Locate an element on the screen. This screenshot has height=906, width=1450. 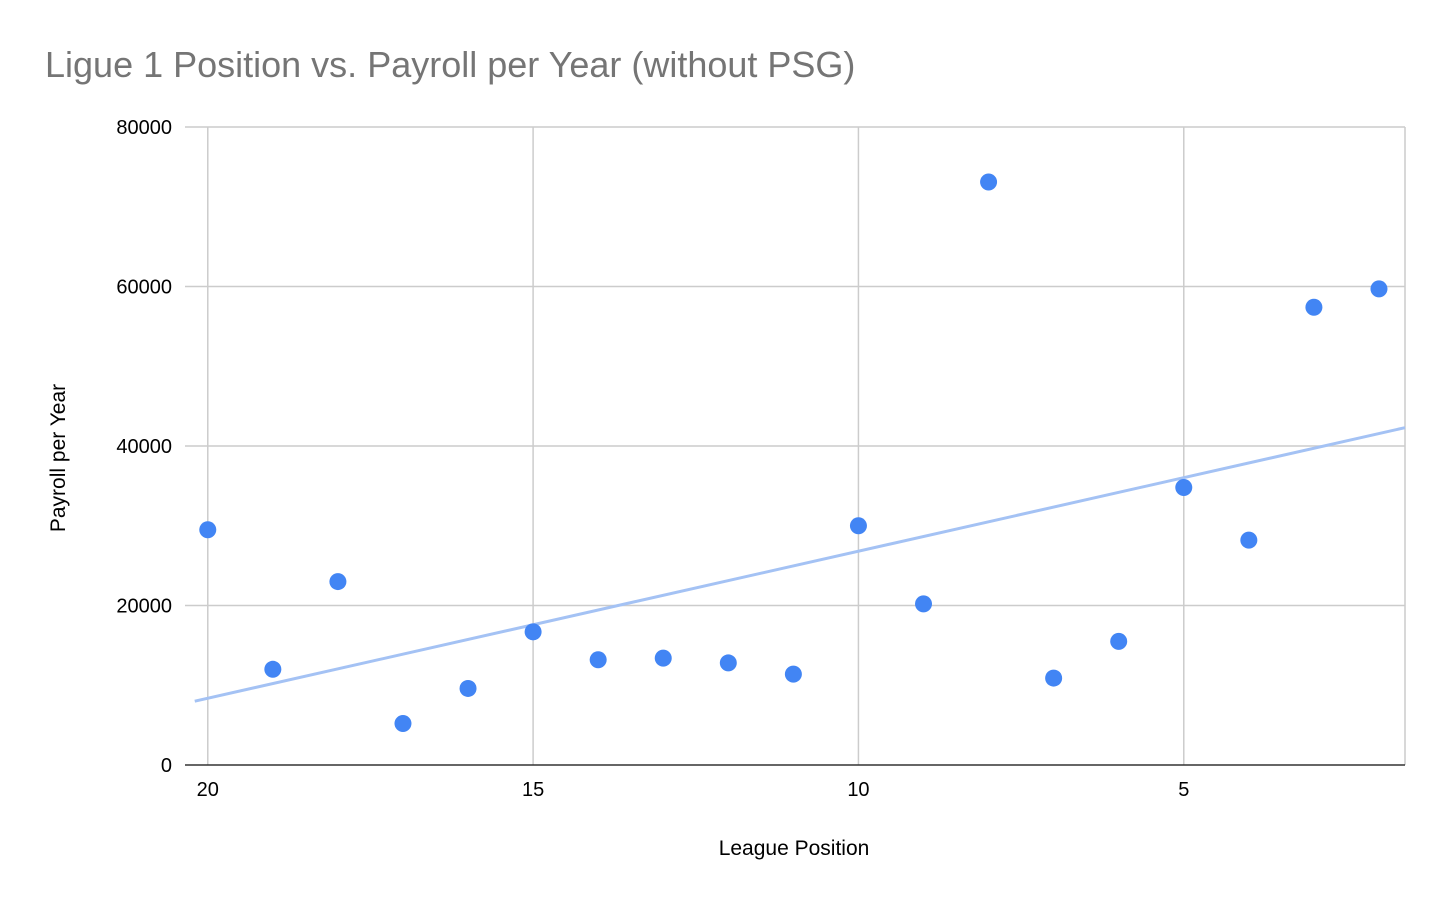
x-tick-label: 15 is located at coordinates (533, 790).